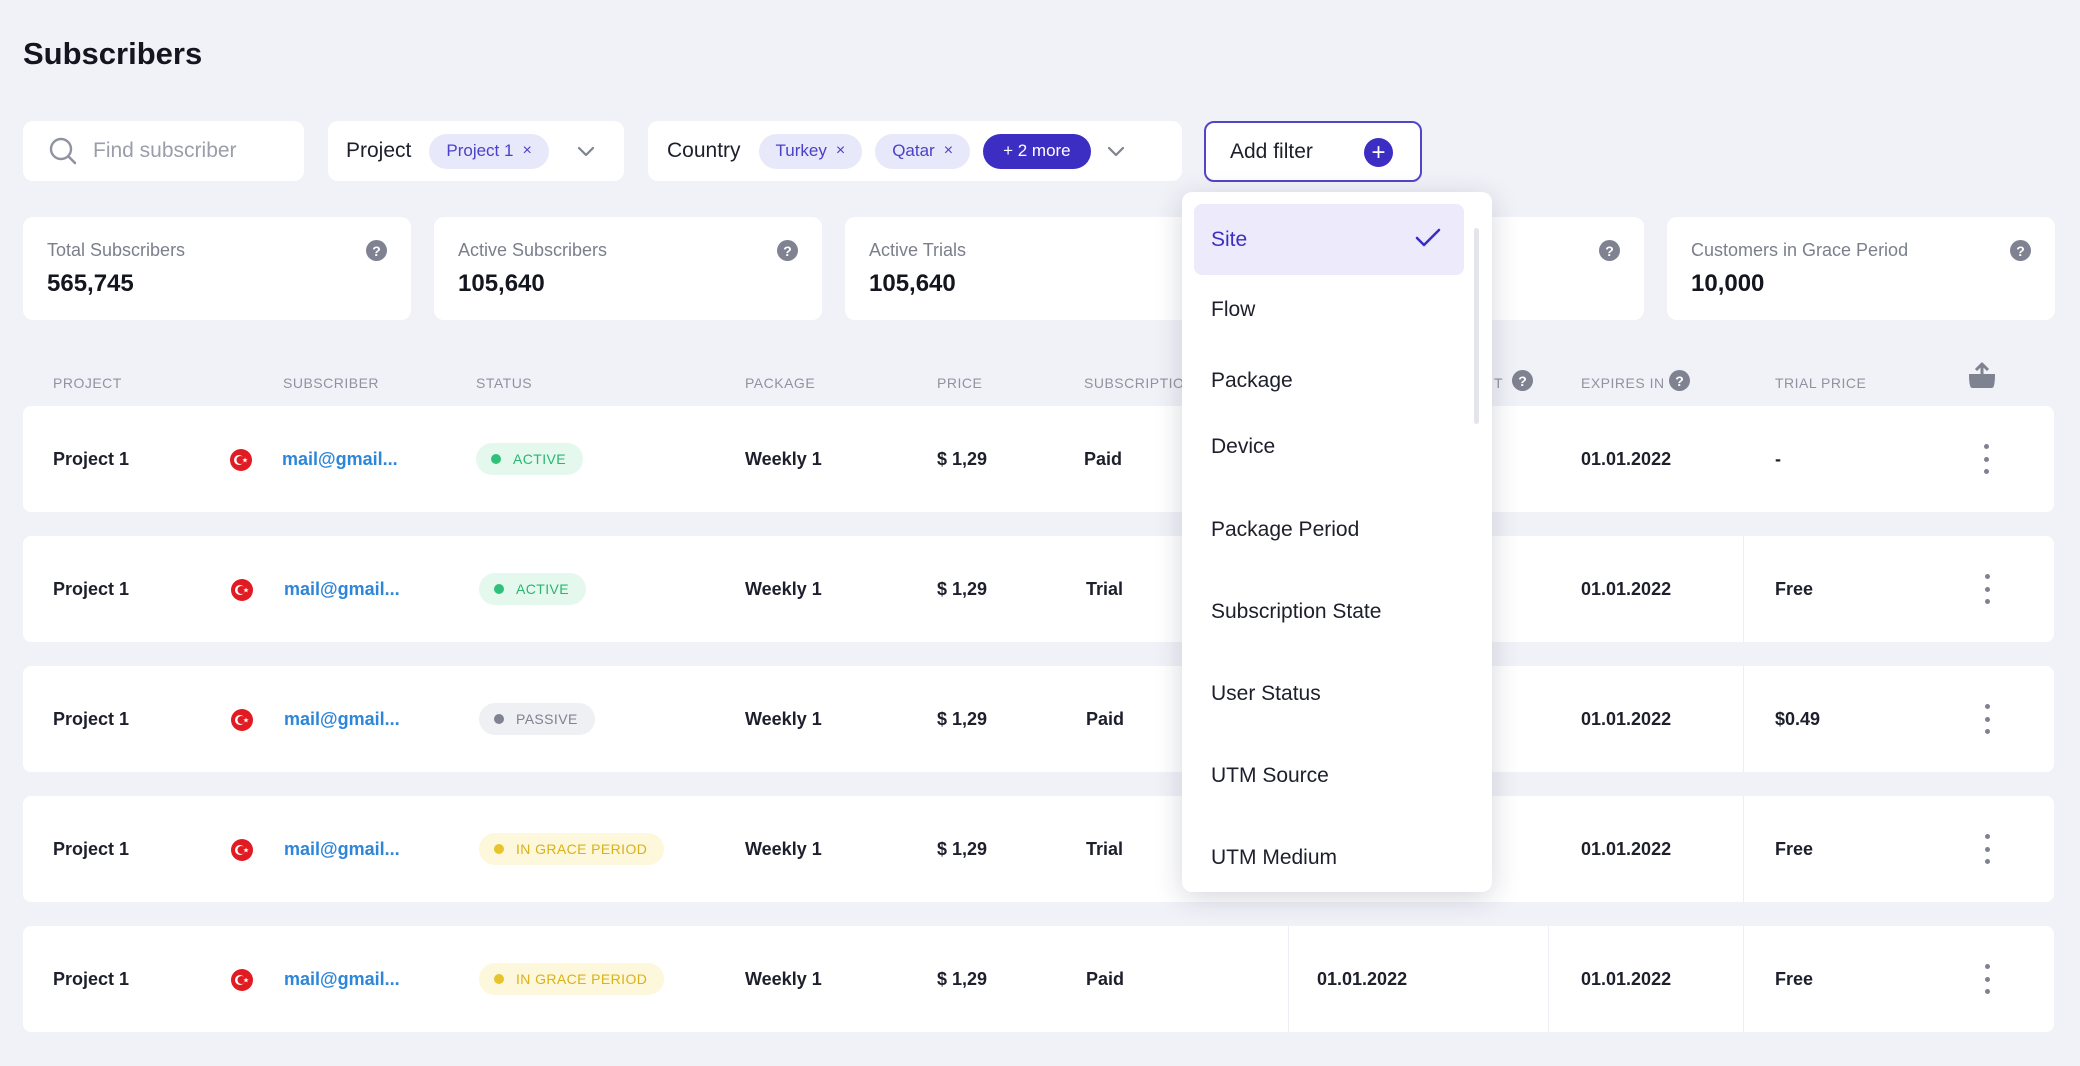 Image resolution: width=2080 pixels, height=1066 pixels. Describe the element at coordinates (533, 250) in the screenshot. I see `stat-label: Active Subscribers` at that location.